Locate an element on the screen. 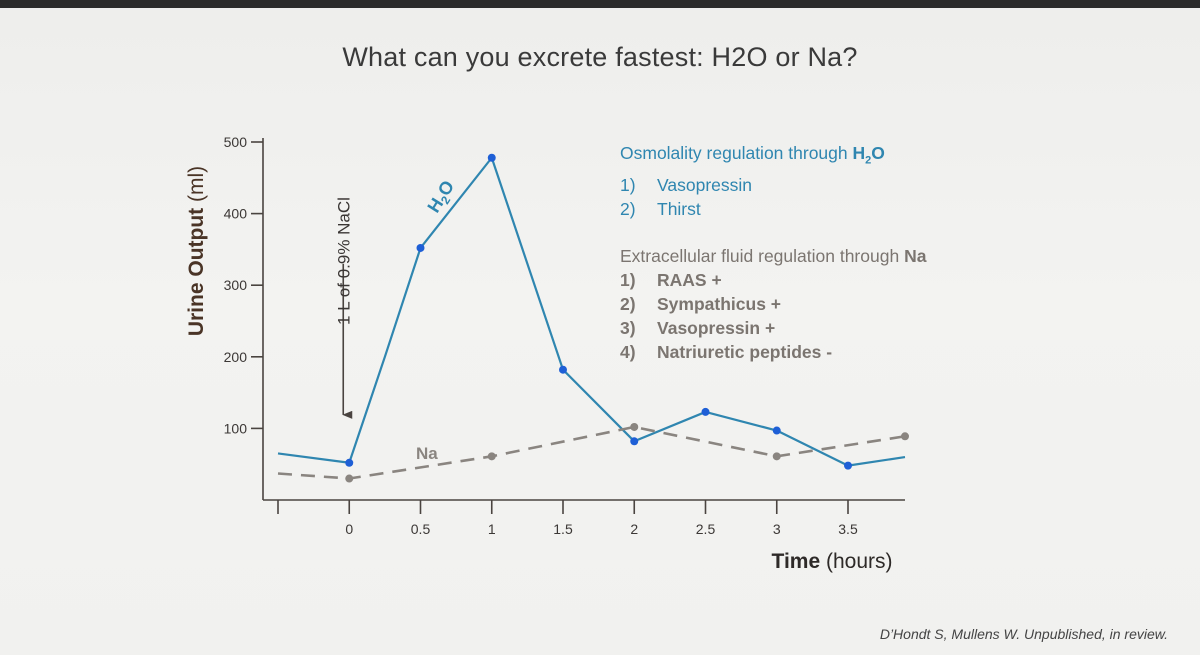  na-item: 4) Natriuretic peptides - is located at coordinates (773, 352).